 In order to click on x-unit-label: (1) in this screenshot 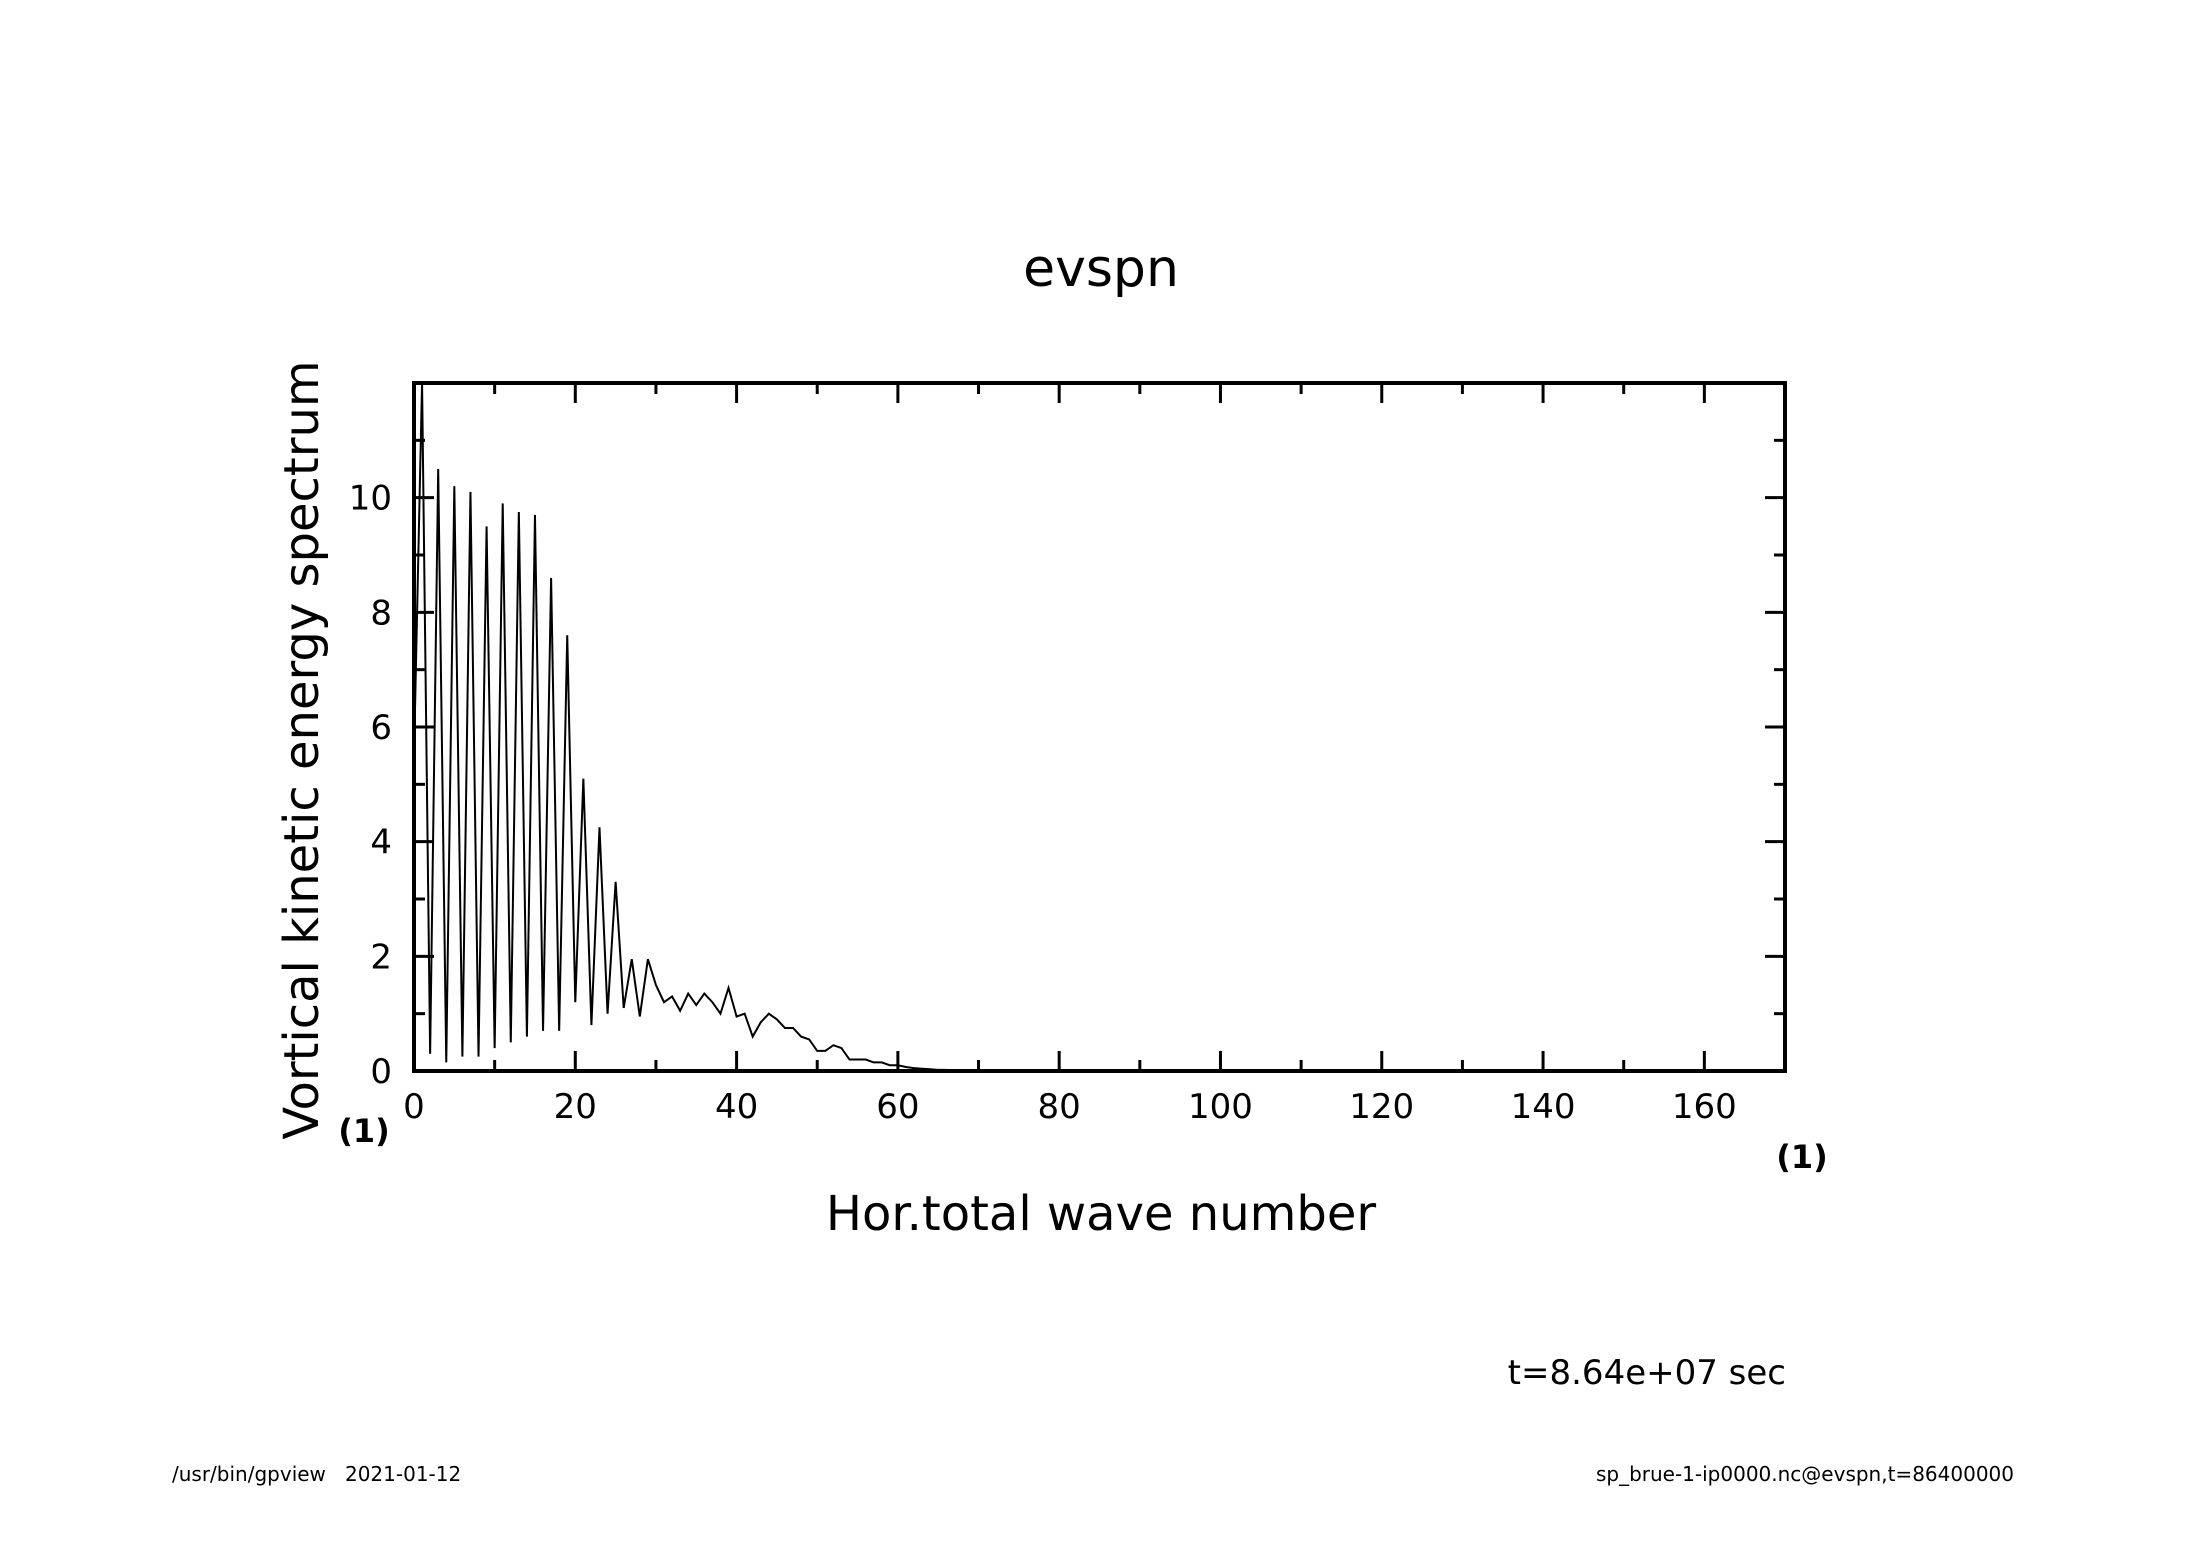, I will do `click(1802, 1157)`.